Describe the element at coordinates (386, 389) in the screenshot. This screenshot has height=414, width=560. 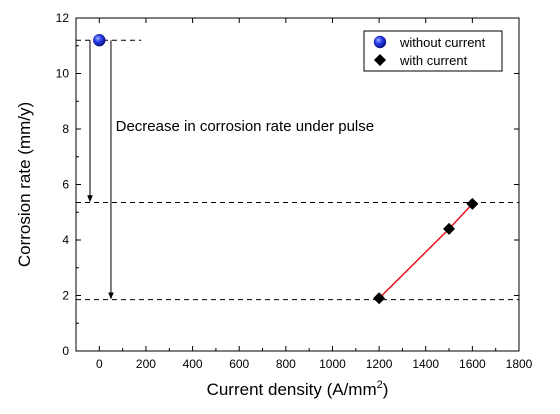
I see `x-axis-label-end: )` at that location.